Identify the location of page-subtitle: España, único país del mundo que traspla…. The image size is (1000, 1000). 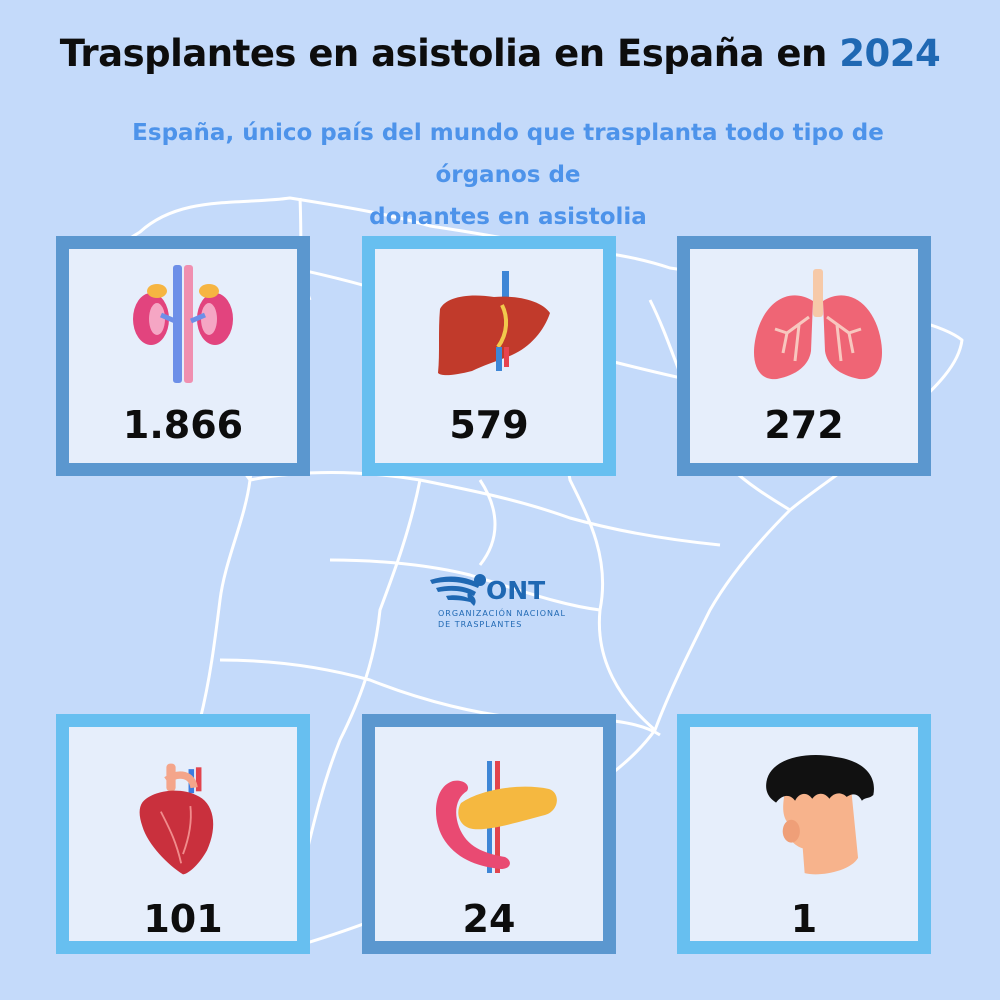
(508, 175).